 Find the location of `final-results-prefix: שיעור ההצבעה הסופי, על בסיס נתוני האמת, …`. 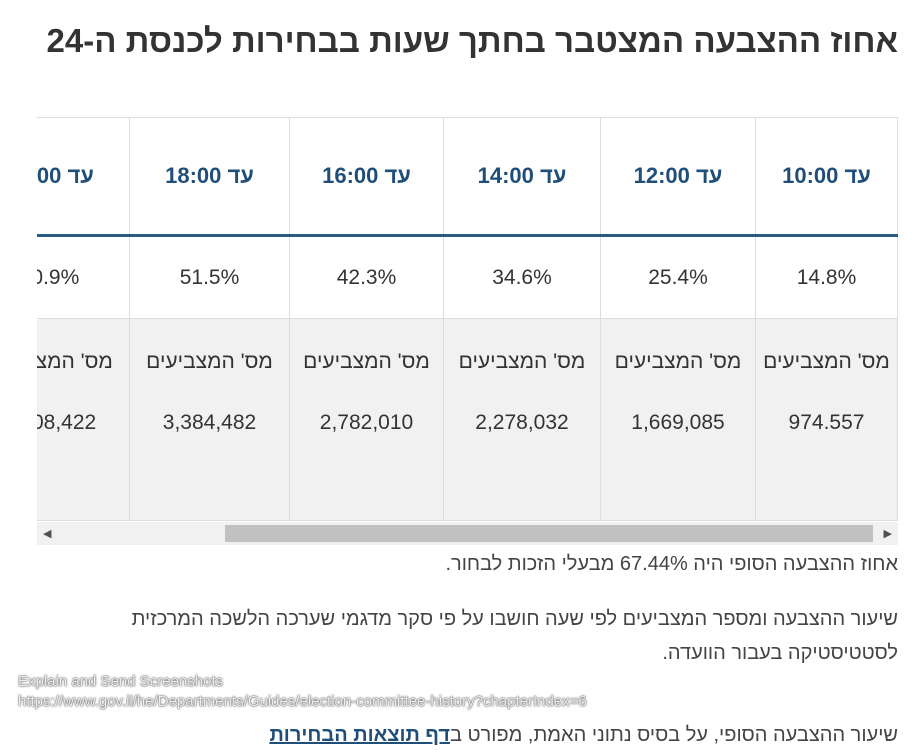

final-results-prefix: שיעור ההצבעה הסופי, על בסיס נתוני האמת, … is located at coordinates (673, 735).